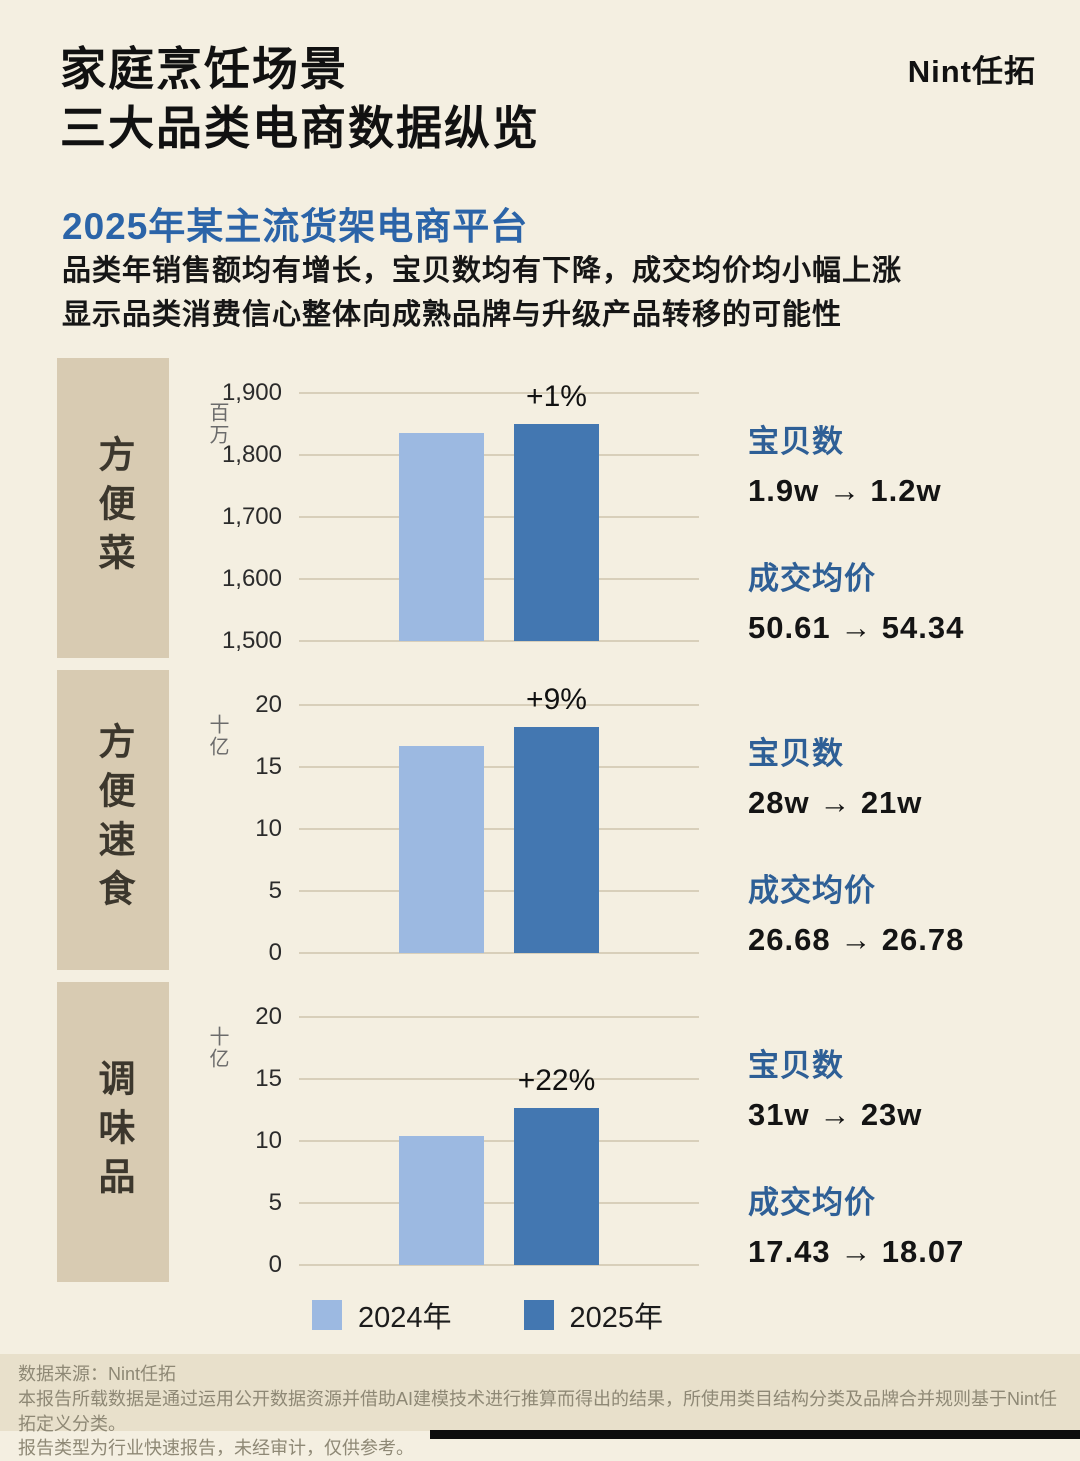  Describe the element at coordinates (405, 1318) in the screenshot. I see `legend-label-2024: 2024年` at that location.